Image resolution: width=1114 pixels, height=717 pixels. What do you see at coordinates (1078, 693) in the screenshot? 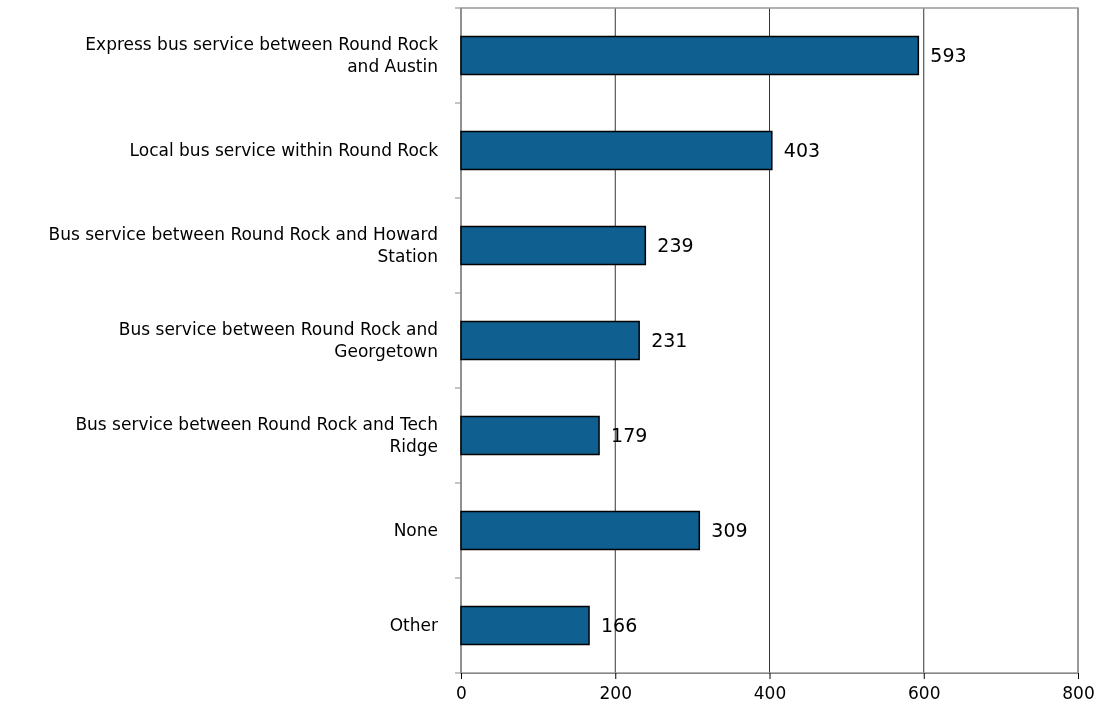
I see `x-tick-label: 800` at bounding box center [1078, 693].